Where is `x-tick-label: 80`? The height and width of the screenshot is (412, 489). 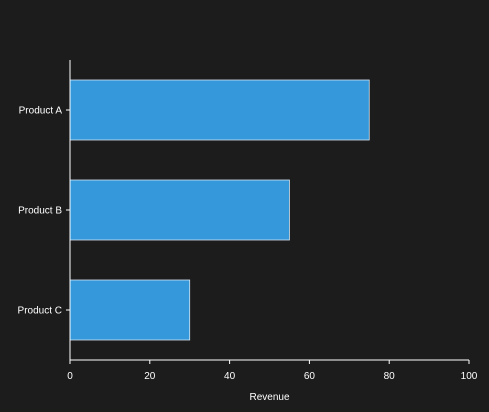 x-tick-label: 80 is located at coordinates (390, 376).